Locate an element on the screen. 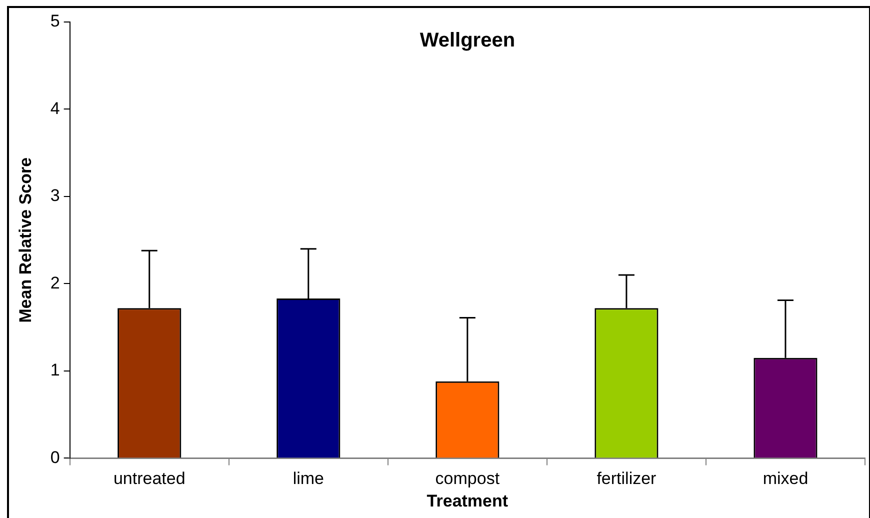 The height and width of the screenshot is (518, 870). chart-title: Wellgreen is located at coordinates (468, 41).